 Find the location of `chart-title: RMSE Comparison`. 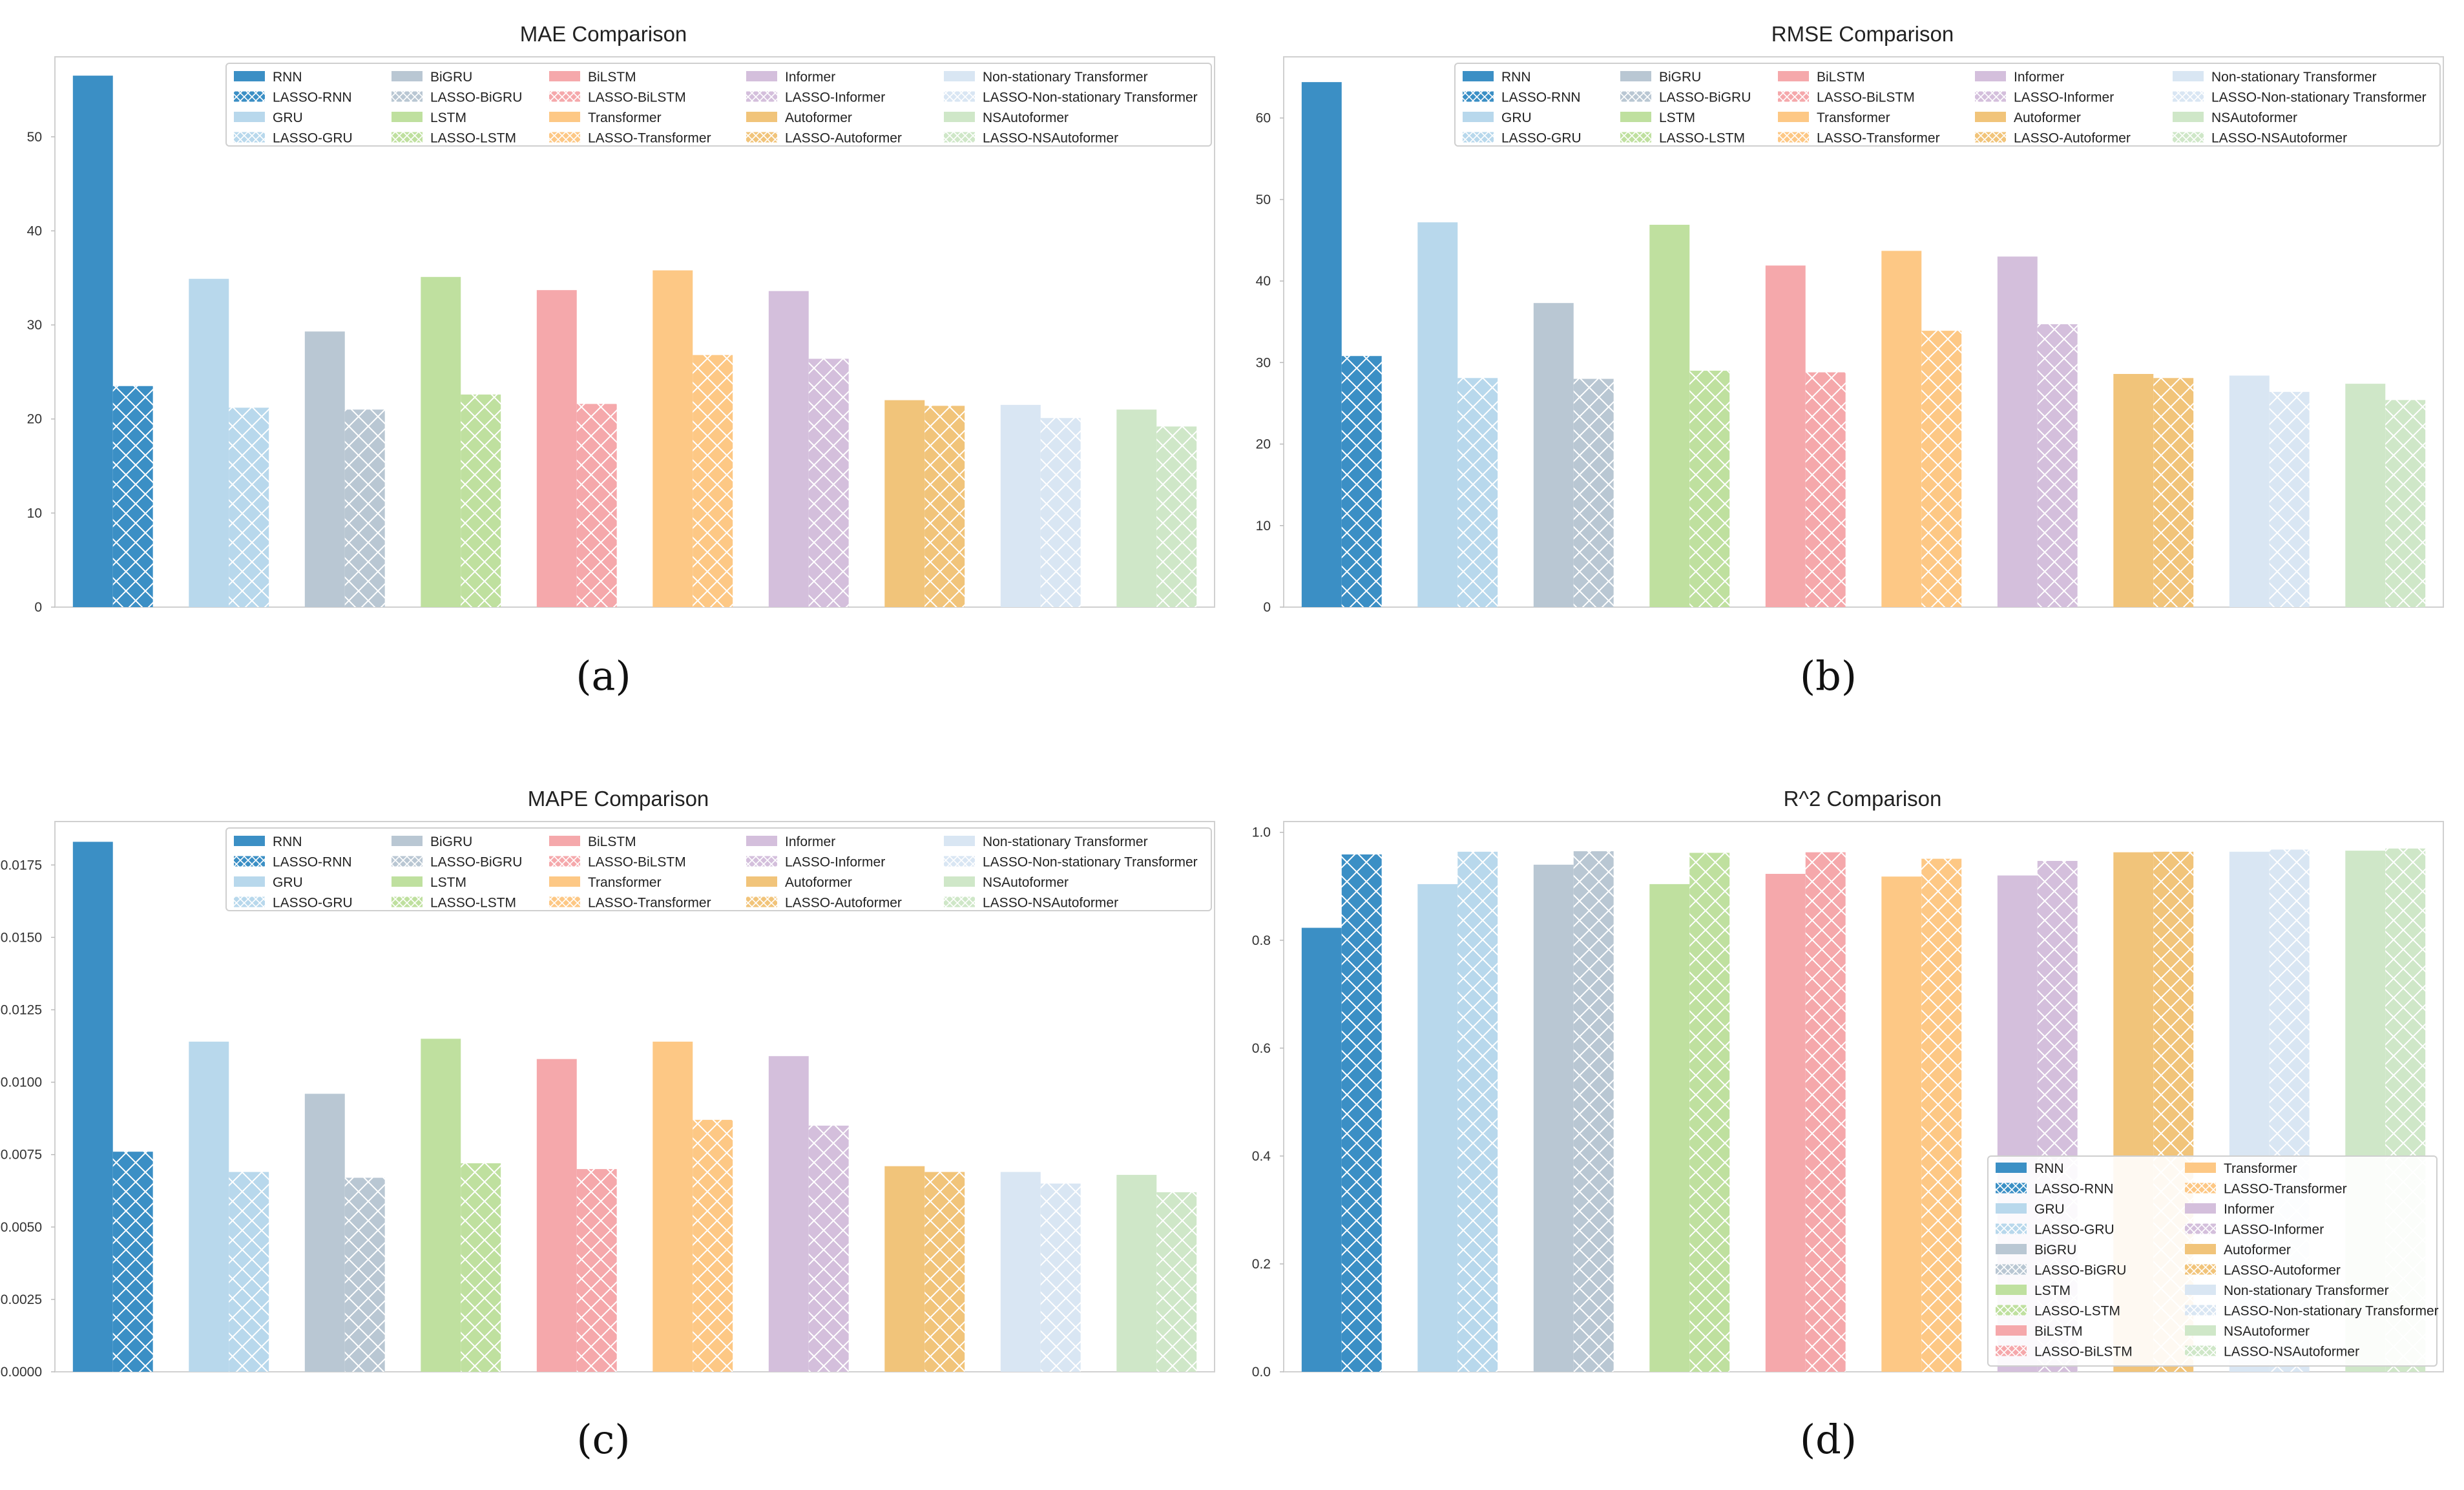

chart-title: RMSE Comparison is located at coordinates (1863, 34).